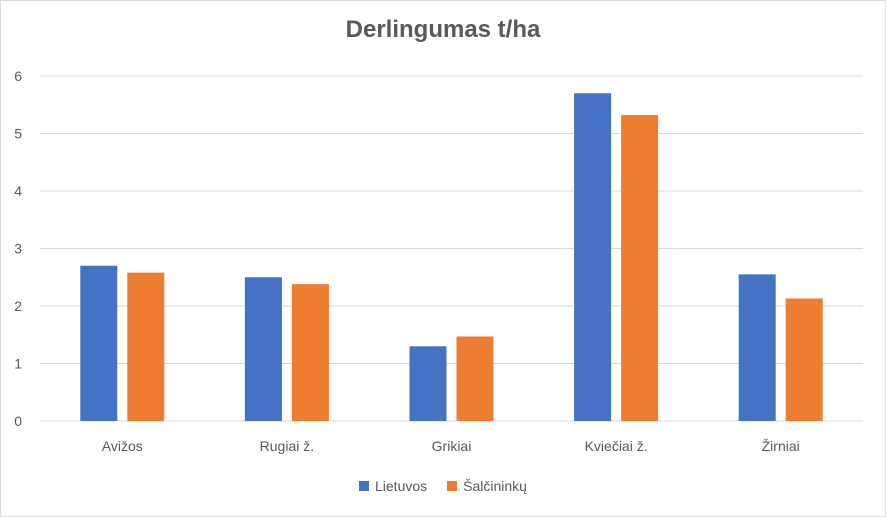  What do you see at coordinates (452, 446) in the screenshot?
I see `x-tick-label: Grikiai` at bounding box center [452, 446].